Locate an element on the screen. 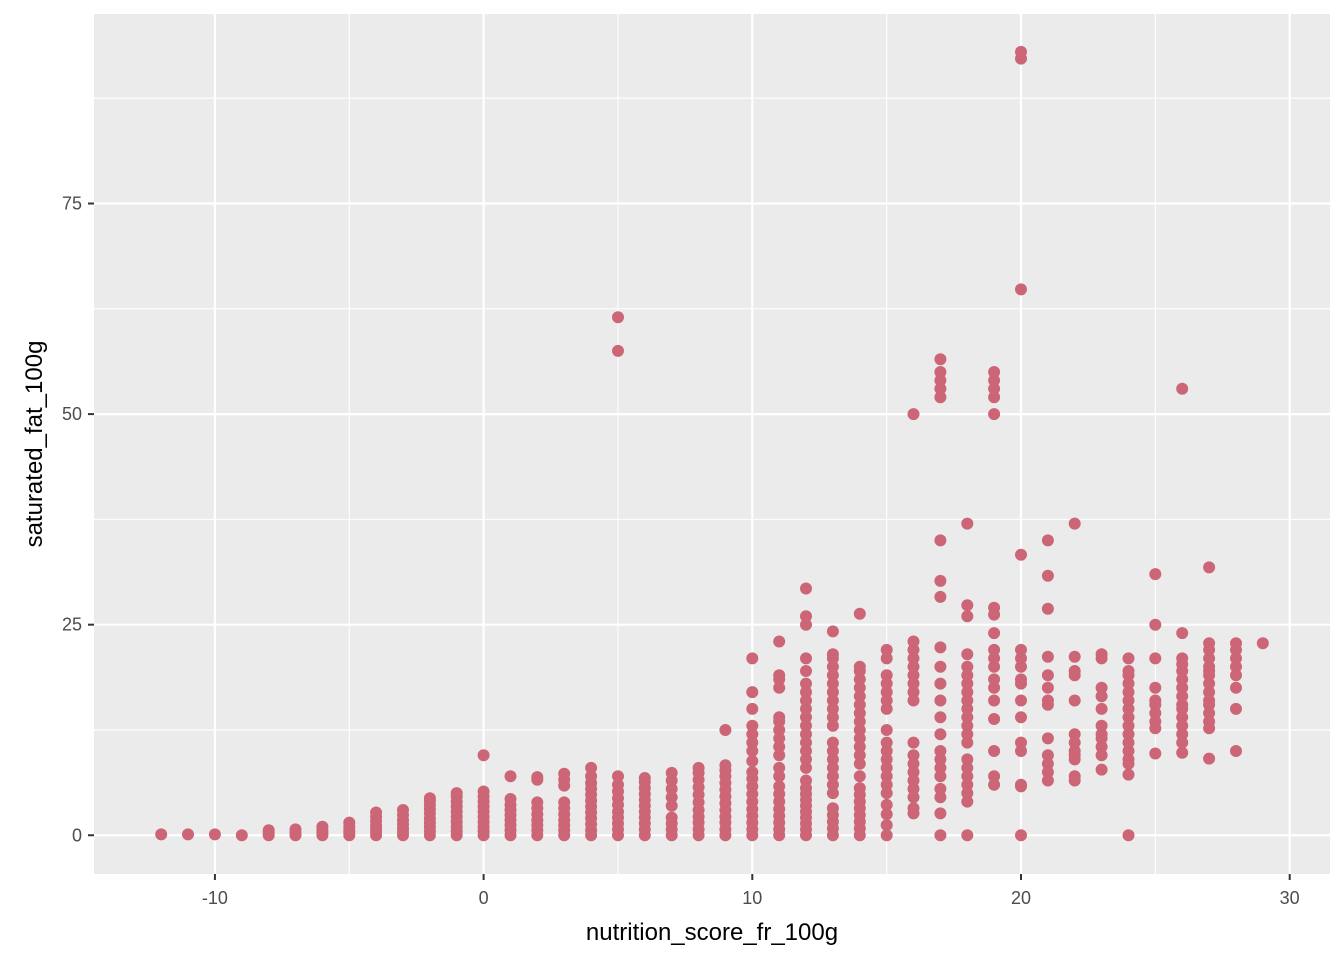 This screenshot has height=960, width=1344. x-tick-label: 10 is located at coordinates (752, 898).